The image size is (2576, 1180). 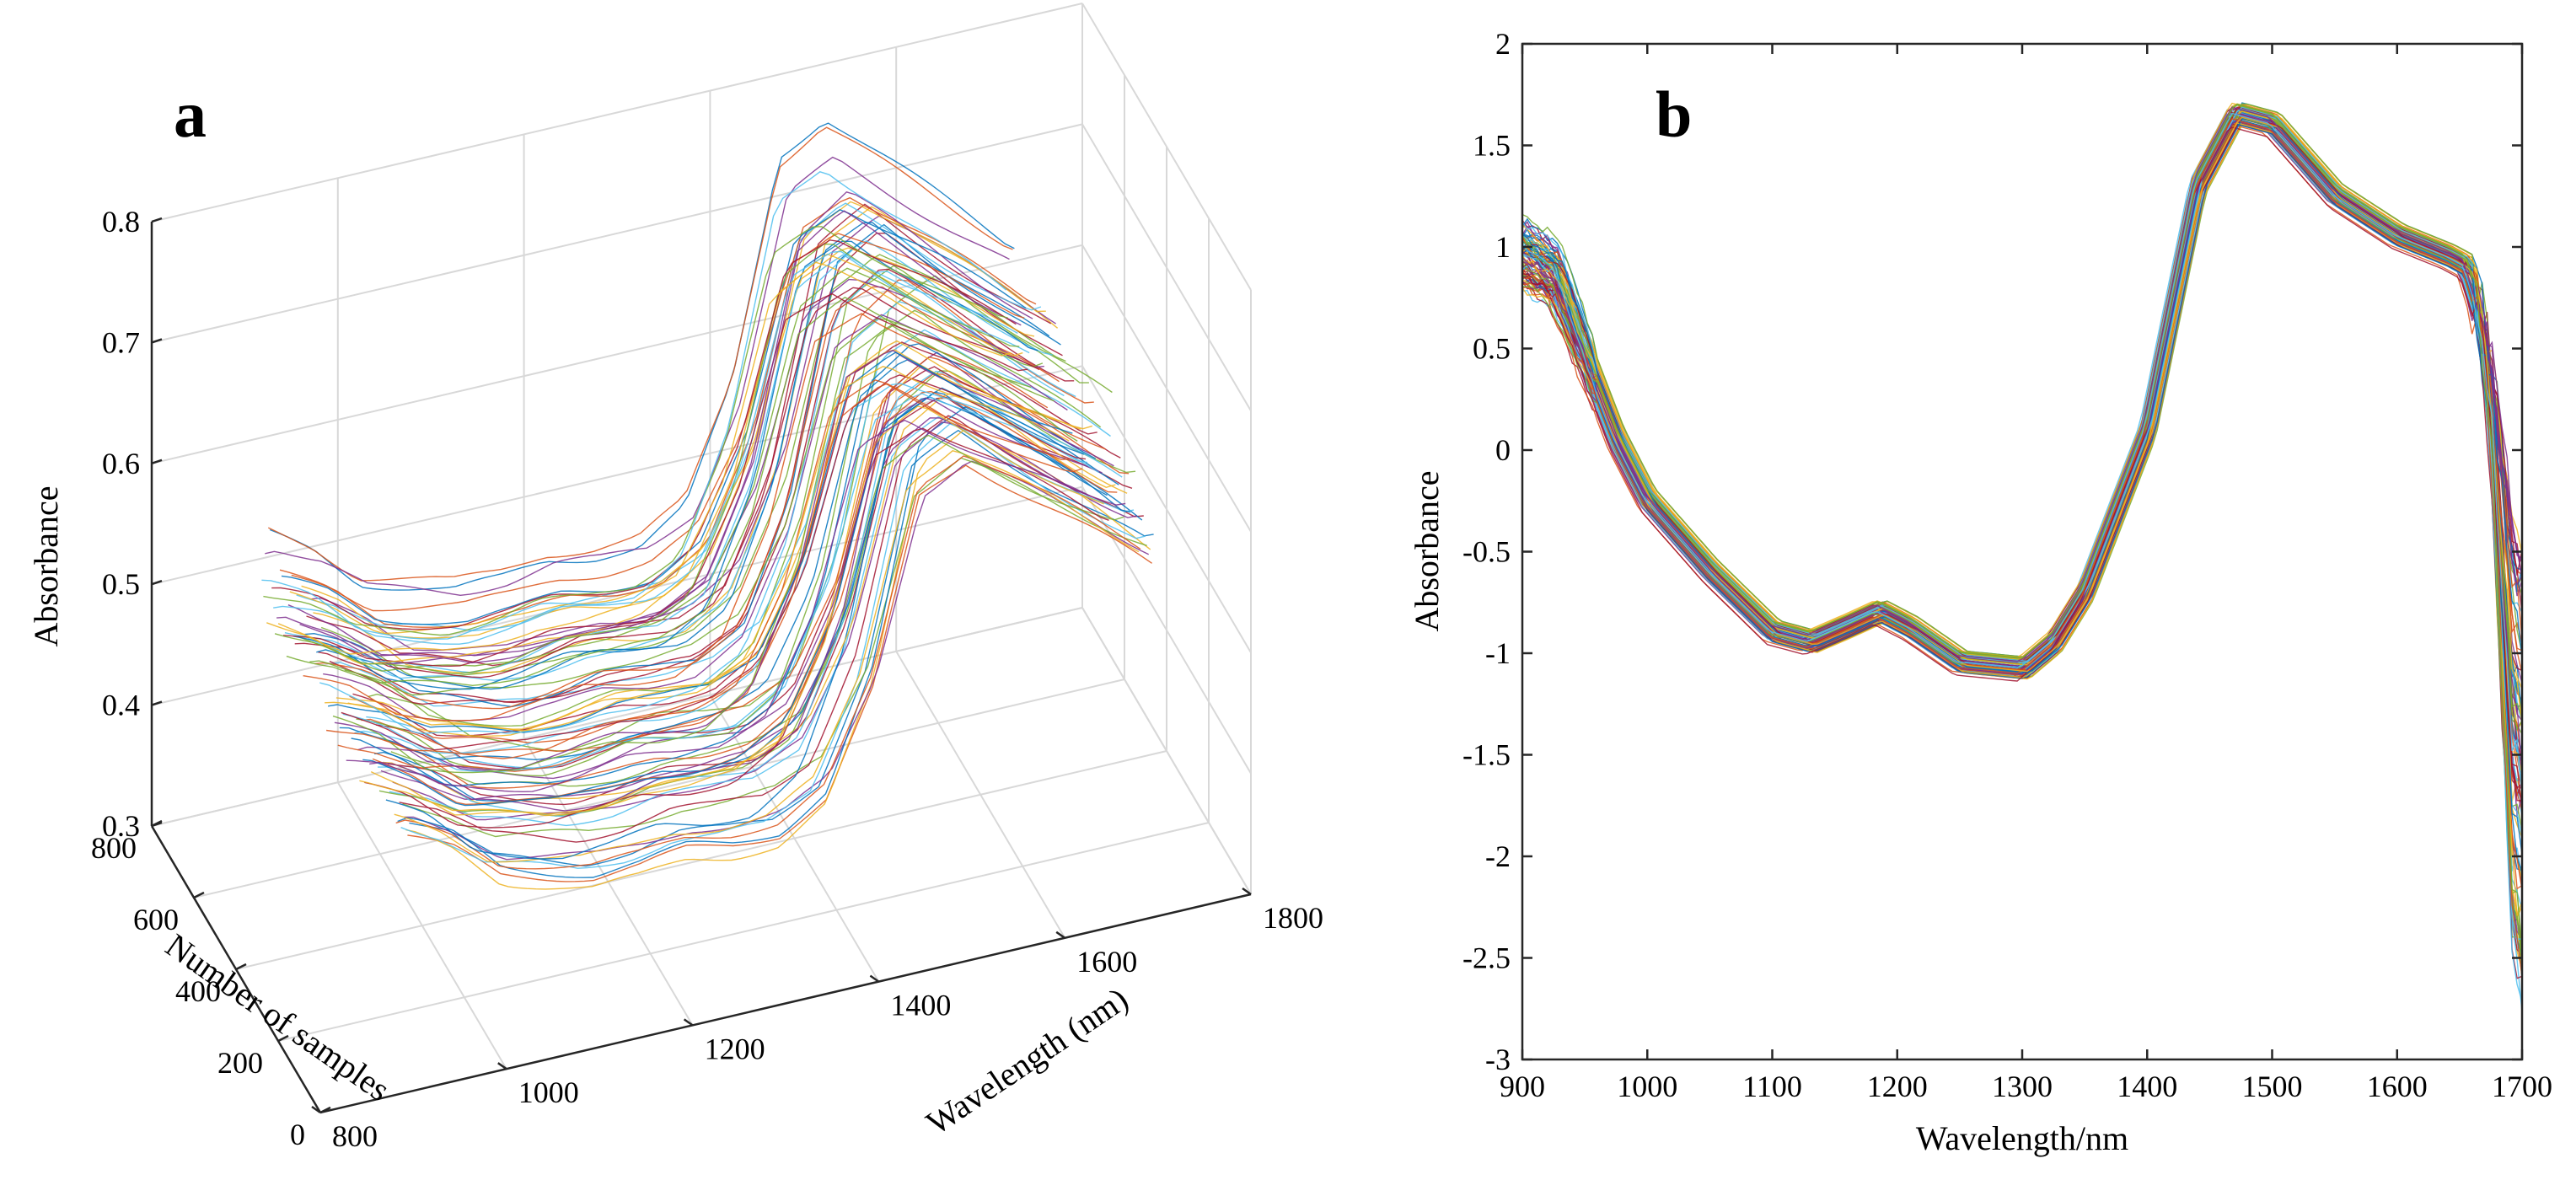 What do you see at coordinates (1522, 1086) in the screenshot?
I see `panel-b-x-tick-label: 900` at bounding box center [1522, 1086].